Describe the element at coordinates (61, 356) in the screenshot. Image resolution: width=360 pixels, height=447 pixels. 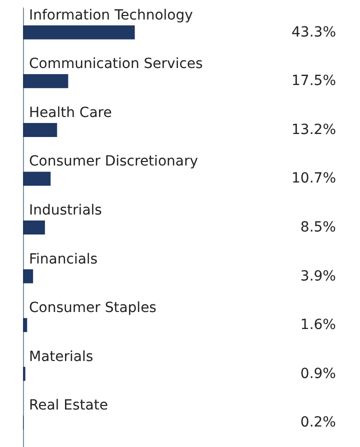
I see `y-tick-label: Materials` at that location.